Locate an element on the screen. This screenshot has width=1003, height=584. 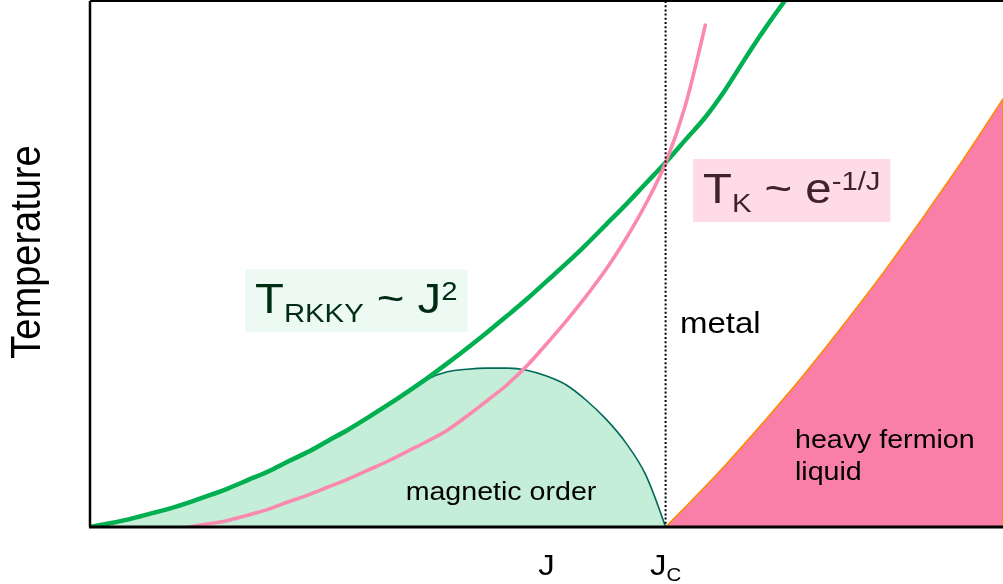
series-label: magnetic order is located at coordinates (501, 491).